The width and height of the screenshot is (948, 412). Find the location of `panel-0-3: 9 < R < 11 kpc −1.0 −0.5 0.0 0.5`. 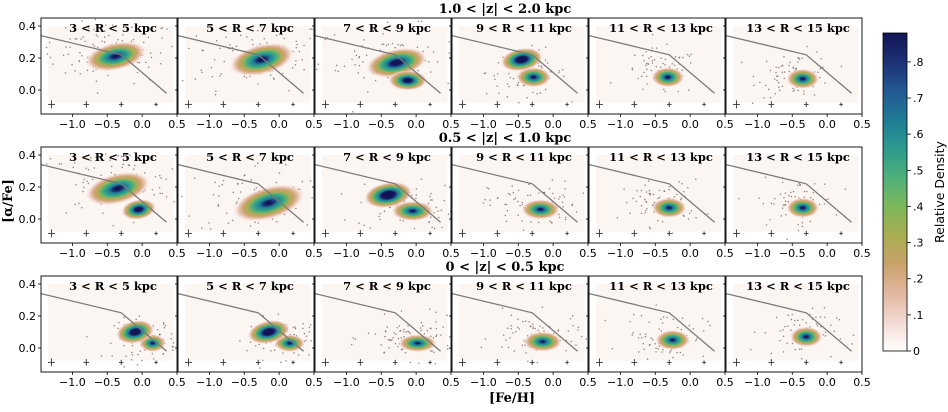

panel-0-3: 9 < R < 11 kpc −1.0 −0.5 0.0 0.5 is located at coordinates (523, 74).